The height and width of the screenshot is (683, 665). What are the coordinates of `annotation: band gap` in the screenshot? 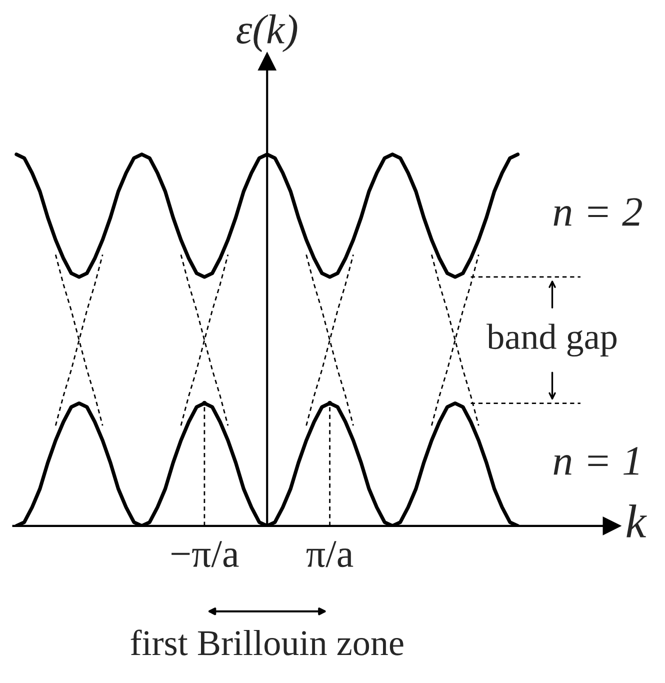 It's located at (551, 340).